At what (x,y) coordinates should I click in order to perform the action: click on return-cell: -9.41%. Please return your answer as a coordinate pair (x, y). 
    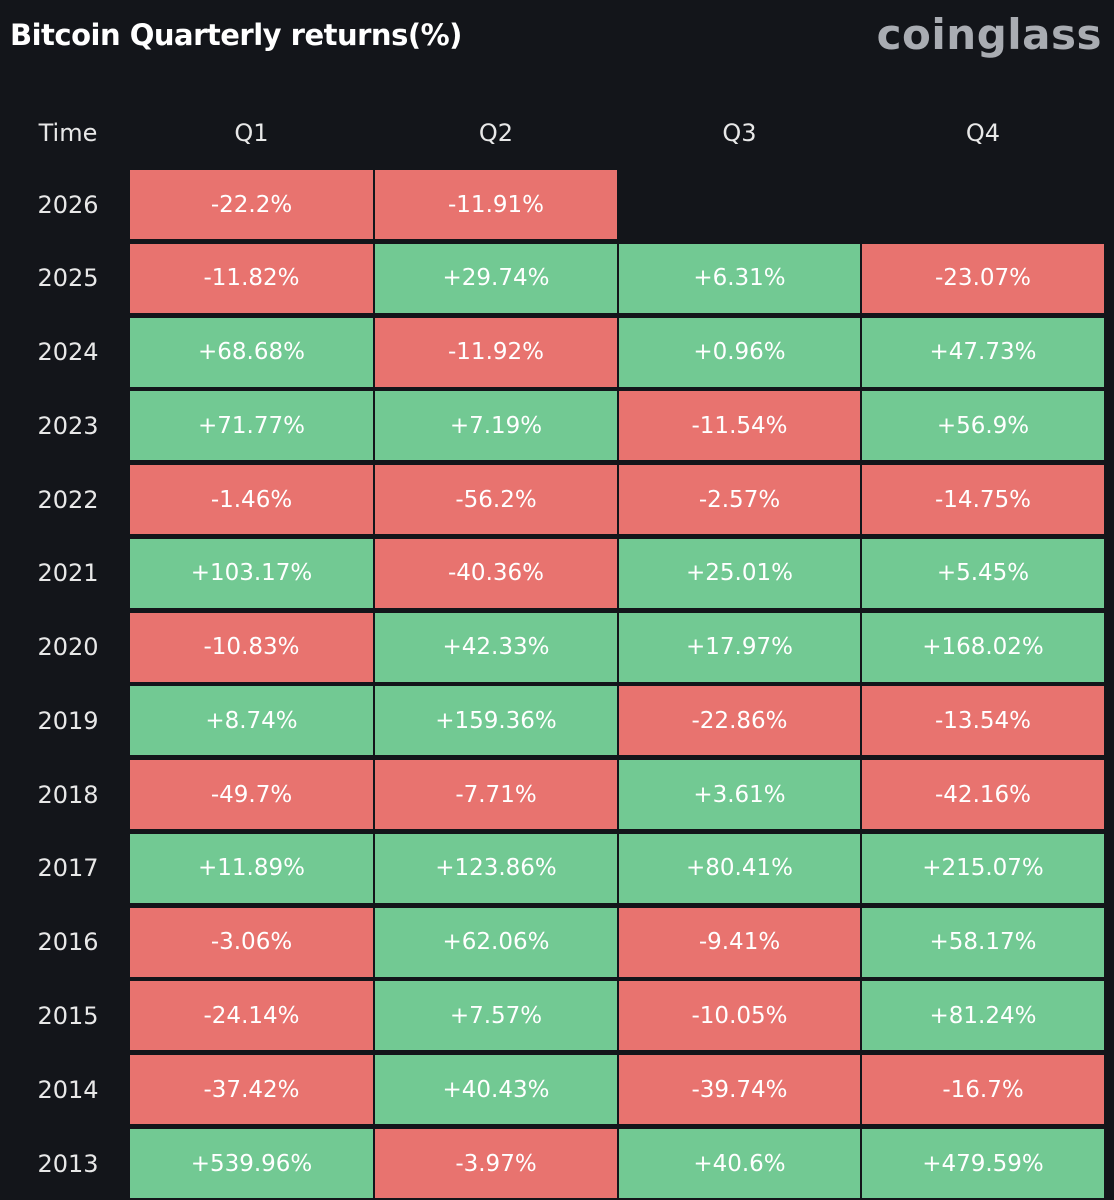
    Looking at the image, I should click on (739, 942).